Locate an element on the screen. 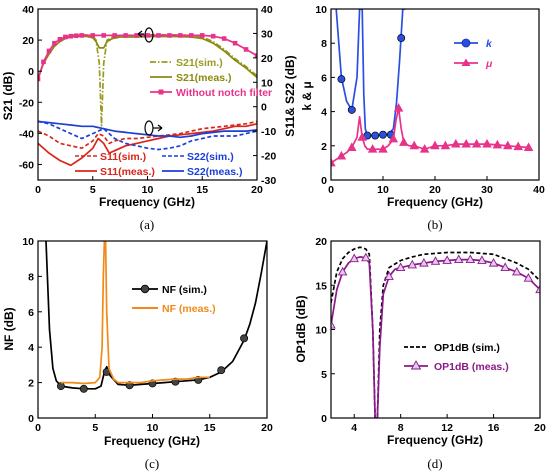 Image resolution: width=550 pixels, height=476 pixels. y-right-tick-label: -10 is located at coordinates (268, 132).